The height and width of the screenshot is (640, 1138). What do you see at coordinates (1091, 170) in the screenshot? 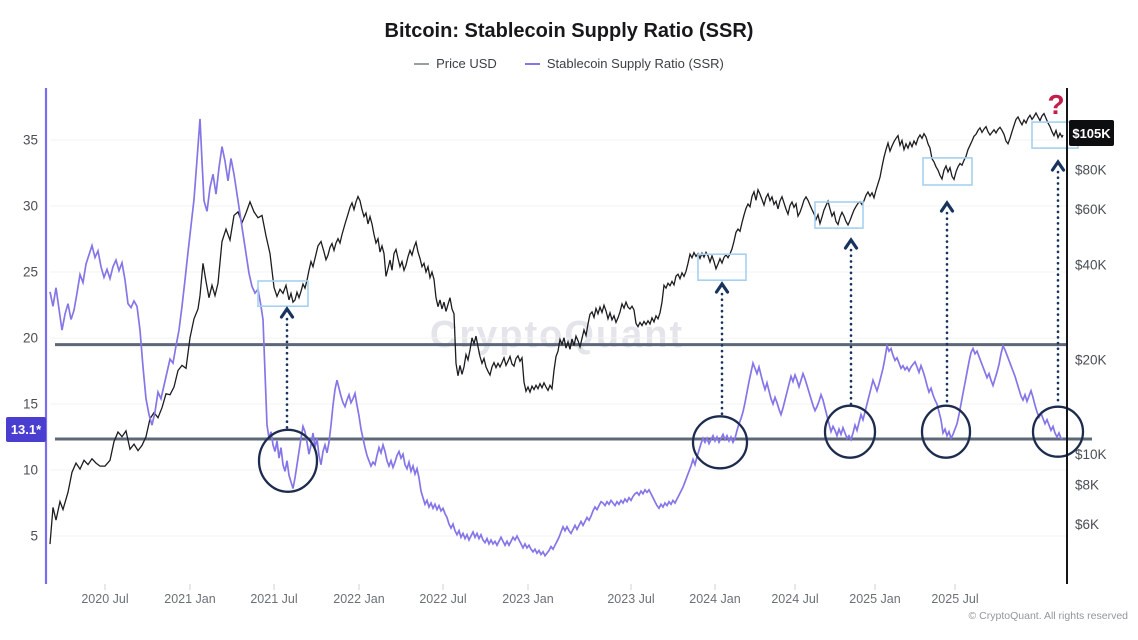
I see `right-axis-label: $80K` at bounding box center [1091, 170].